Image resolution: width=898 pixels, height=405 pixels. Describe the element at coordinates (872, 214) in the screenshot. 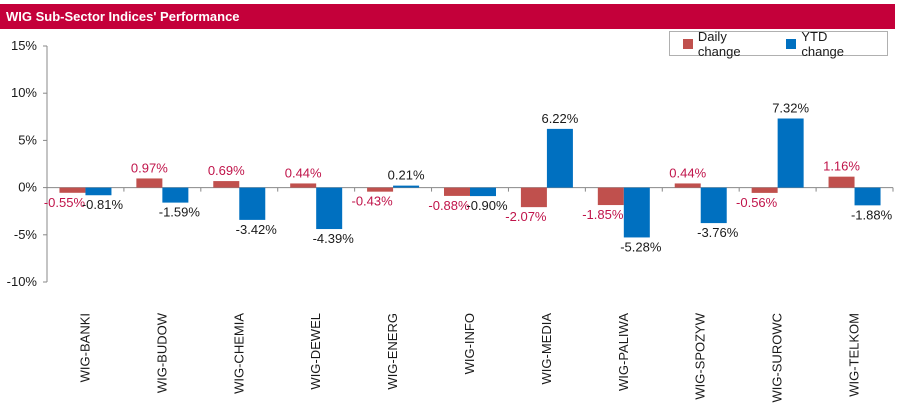

I see `data-label-ytd: -1.88%` at that location.